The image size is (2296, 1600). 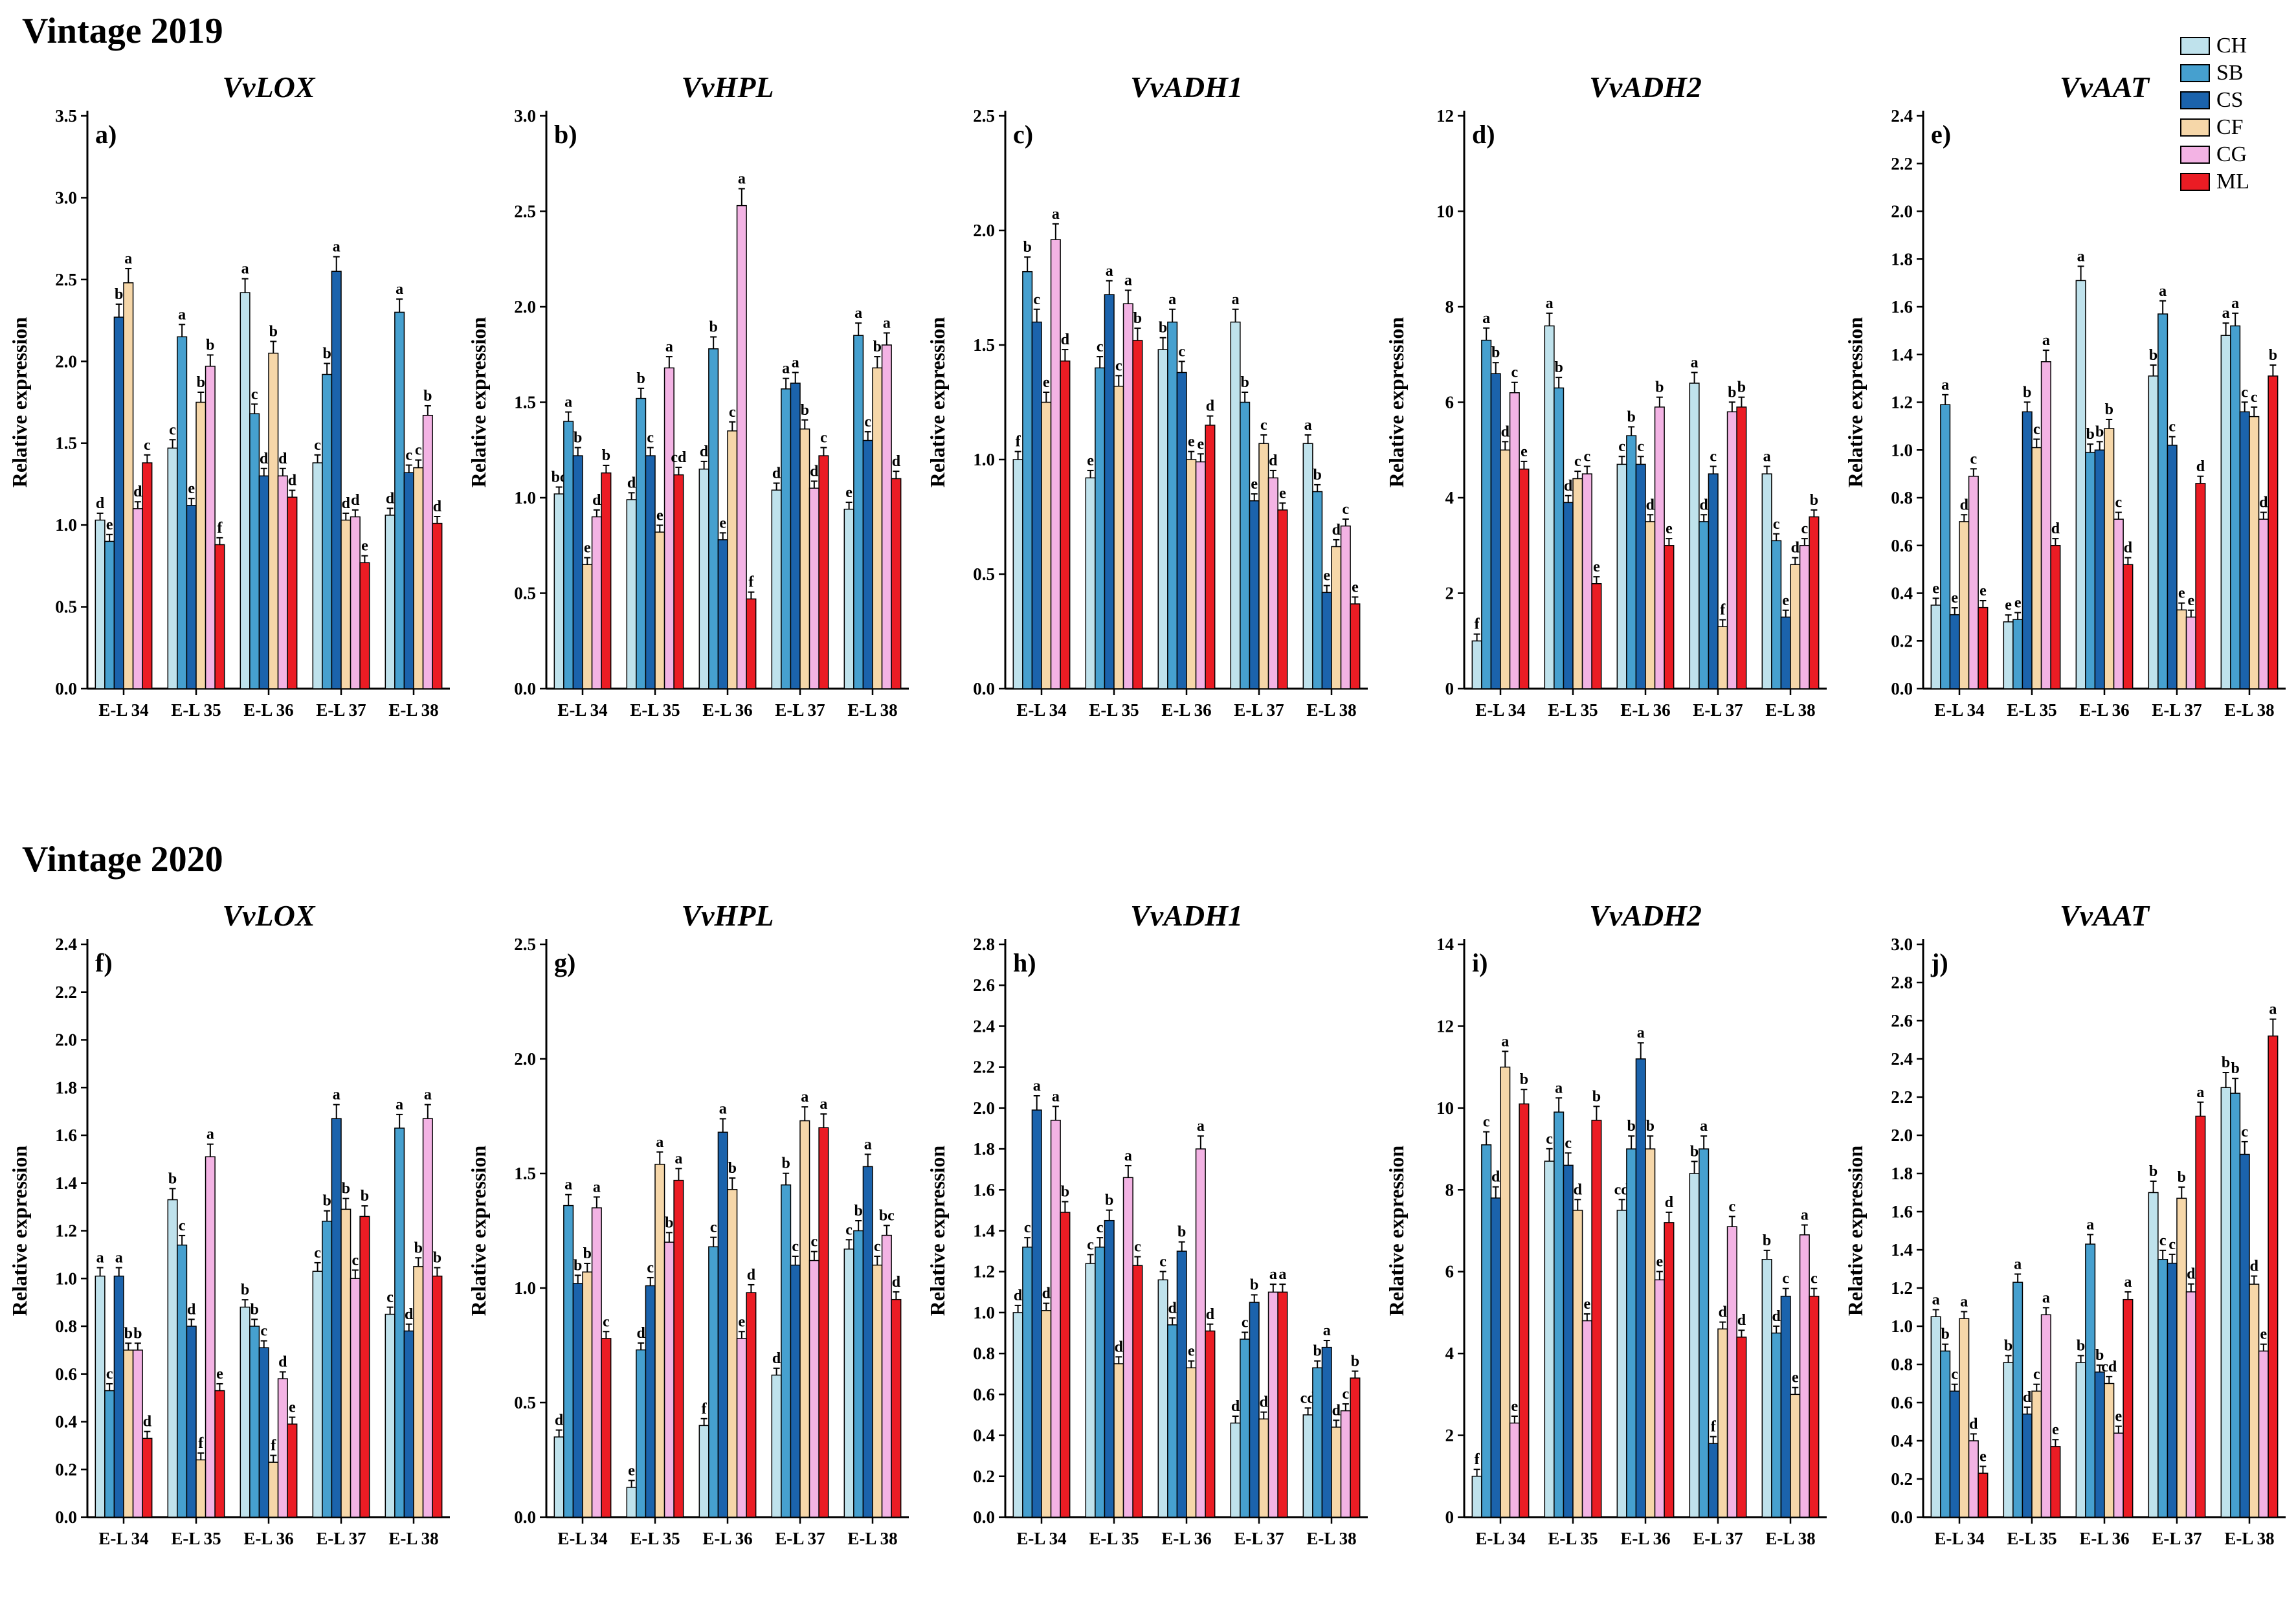 What do you see at coordinates (786, 538) in the screenshot?
I see `bar-SB-E-L37` at bounding box center [786, 538].